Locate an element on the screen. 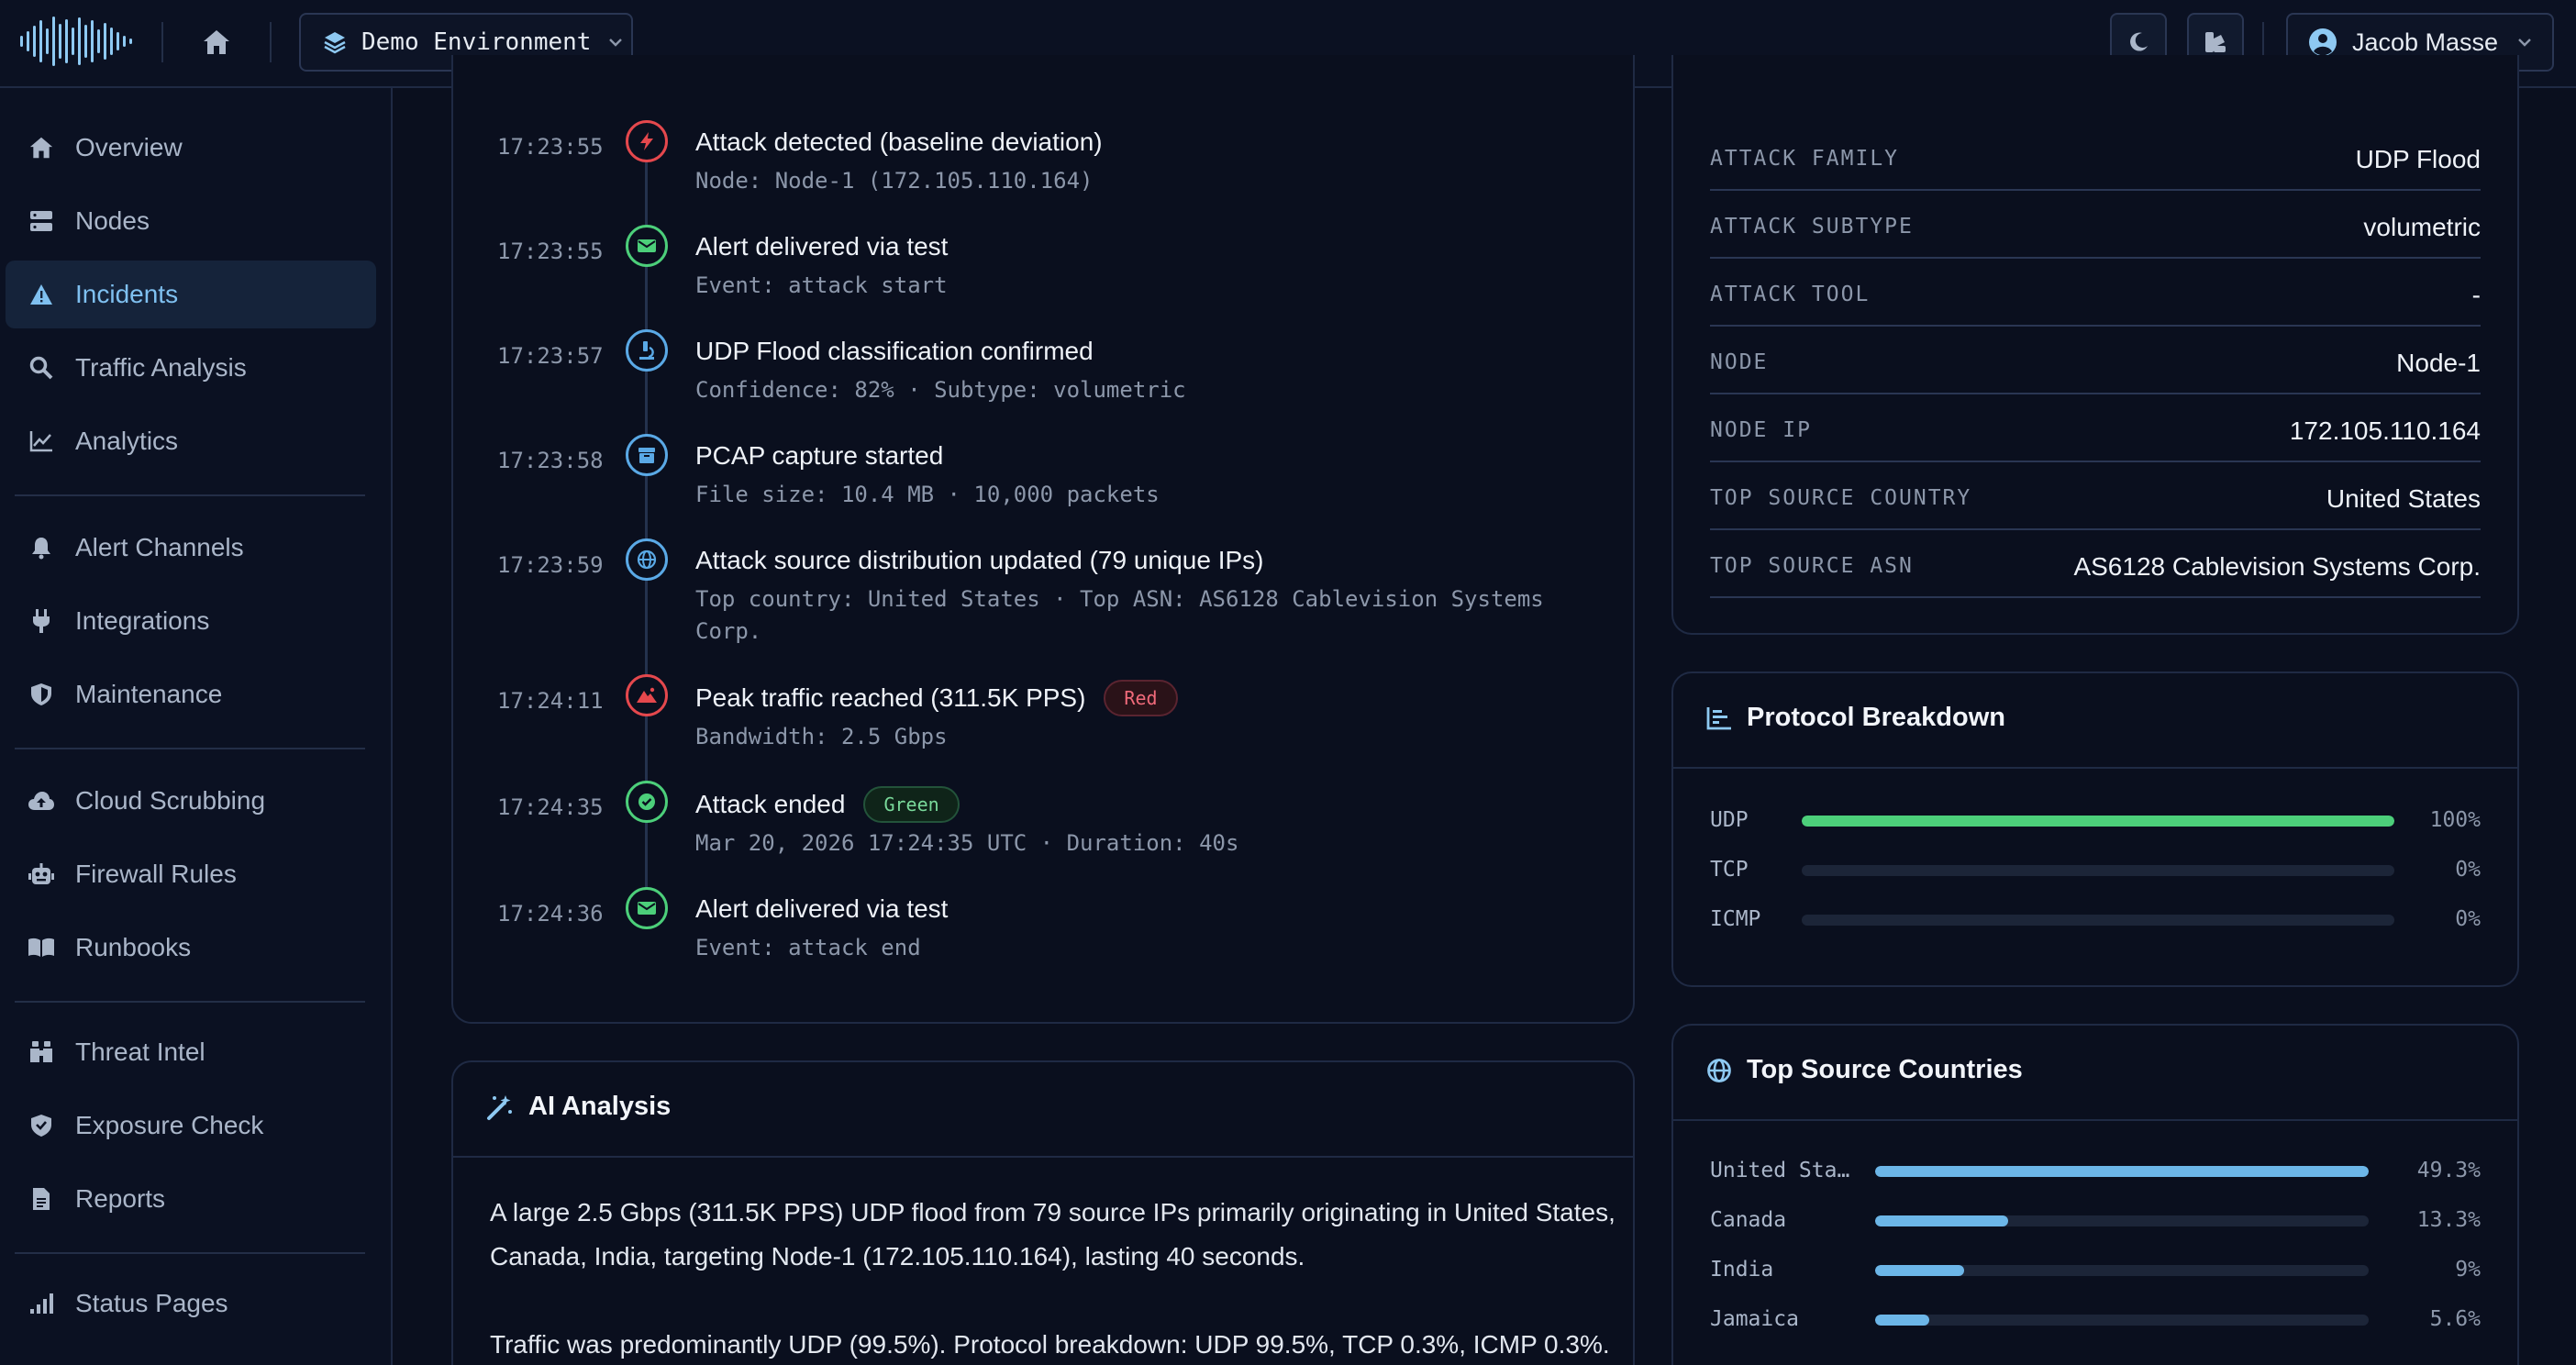 This screenshot has height=1365, width=2576. sidebar-item-incidents: Incidents is located at coordinates (191, 294).